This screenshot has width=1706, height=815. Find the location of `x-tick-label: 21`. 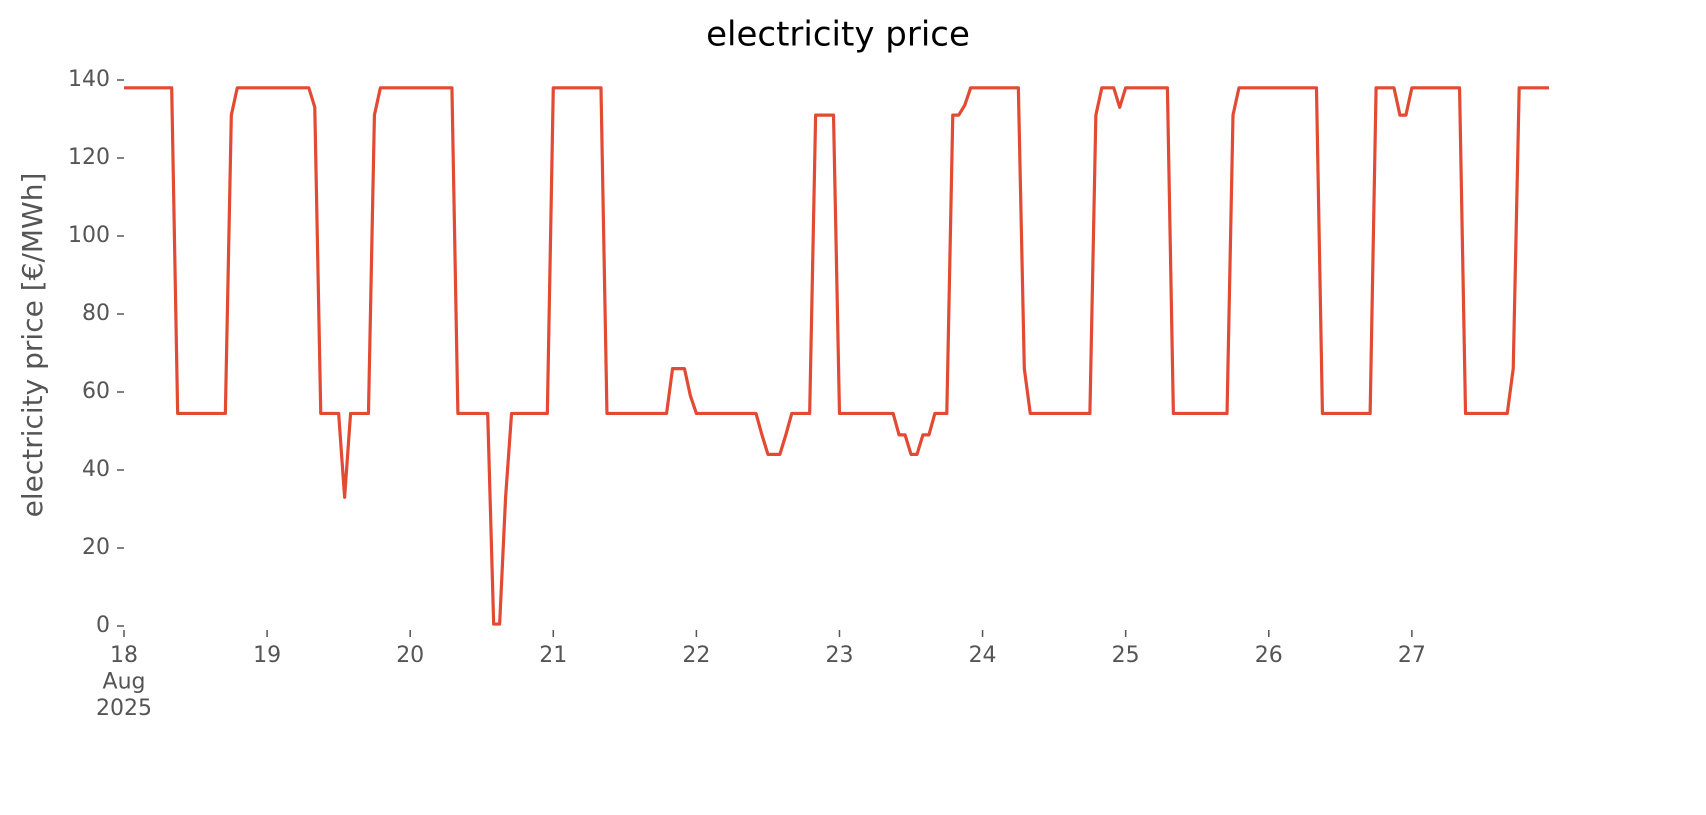

x-tick-label: 21 is located at coordinates (553, 655).